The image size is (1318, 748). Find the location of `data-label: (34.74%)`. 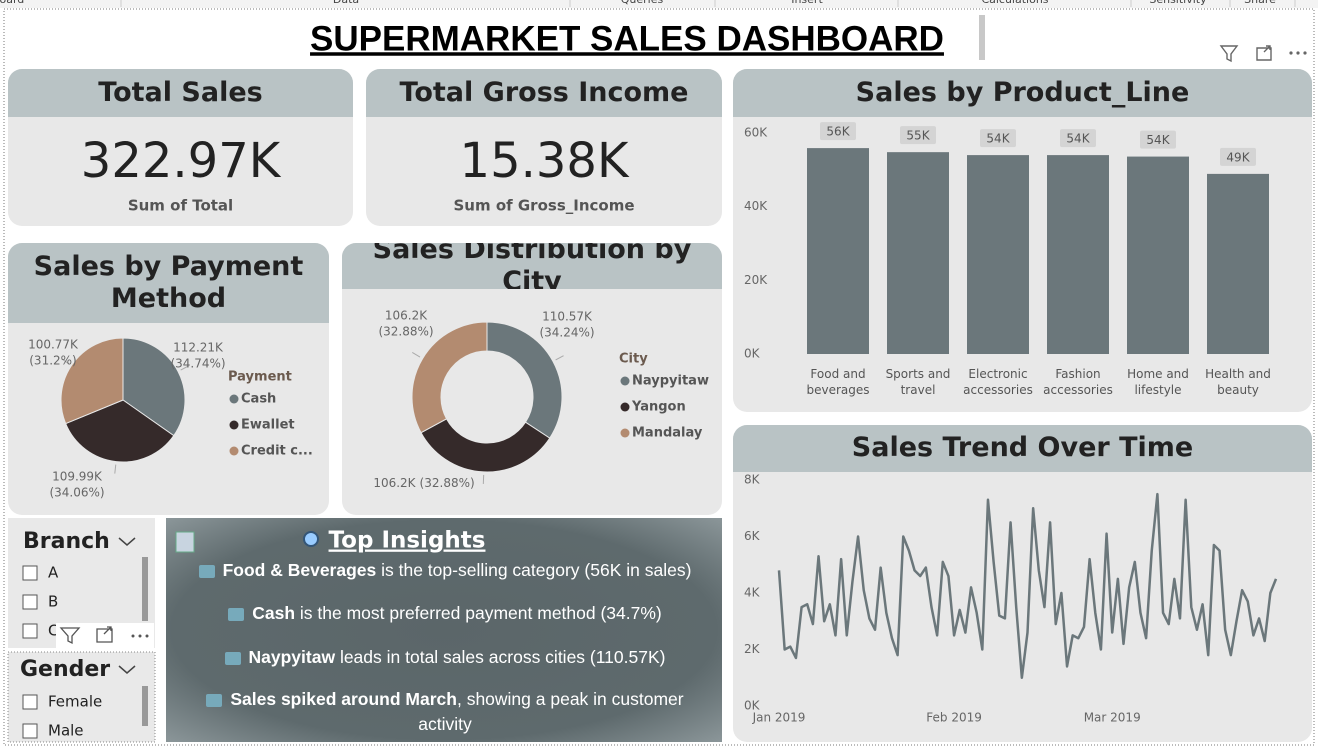

data-label: (34.74%) is located at coordinates (197, 364).